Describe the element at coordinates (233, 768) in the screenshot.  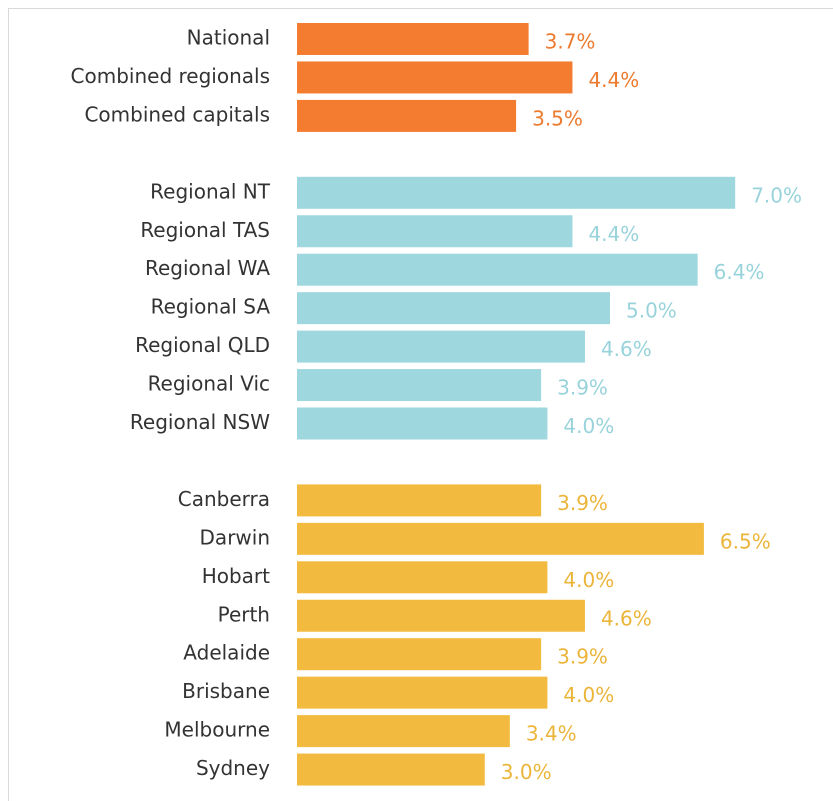
I see `category-label: Sydney` at that location.